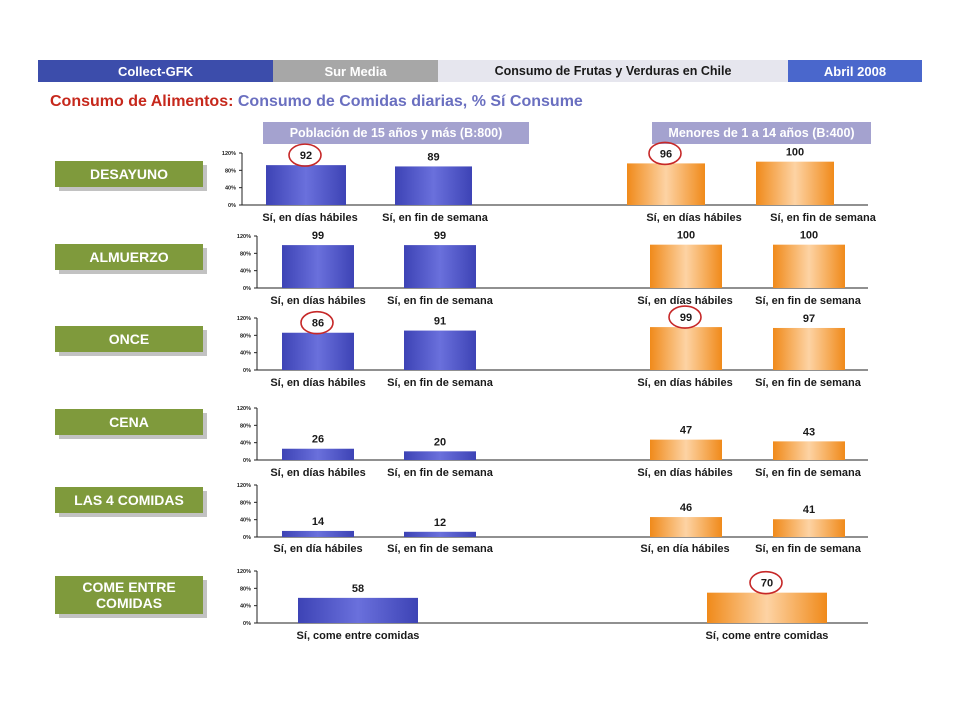 This screenshot has height=720, width=960. What do you see at coordinates (440, 523) in the screenshot?
I see `value-label: 12` at bounding box center [440, 523].